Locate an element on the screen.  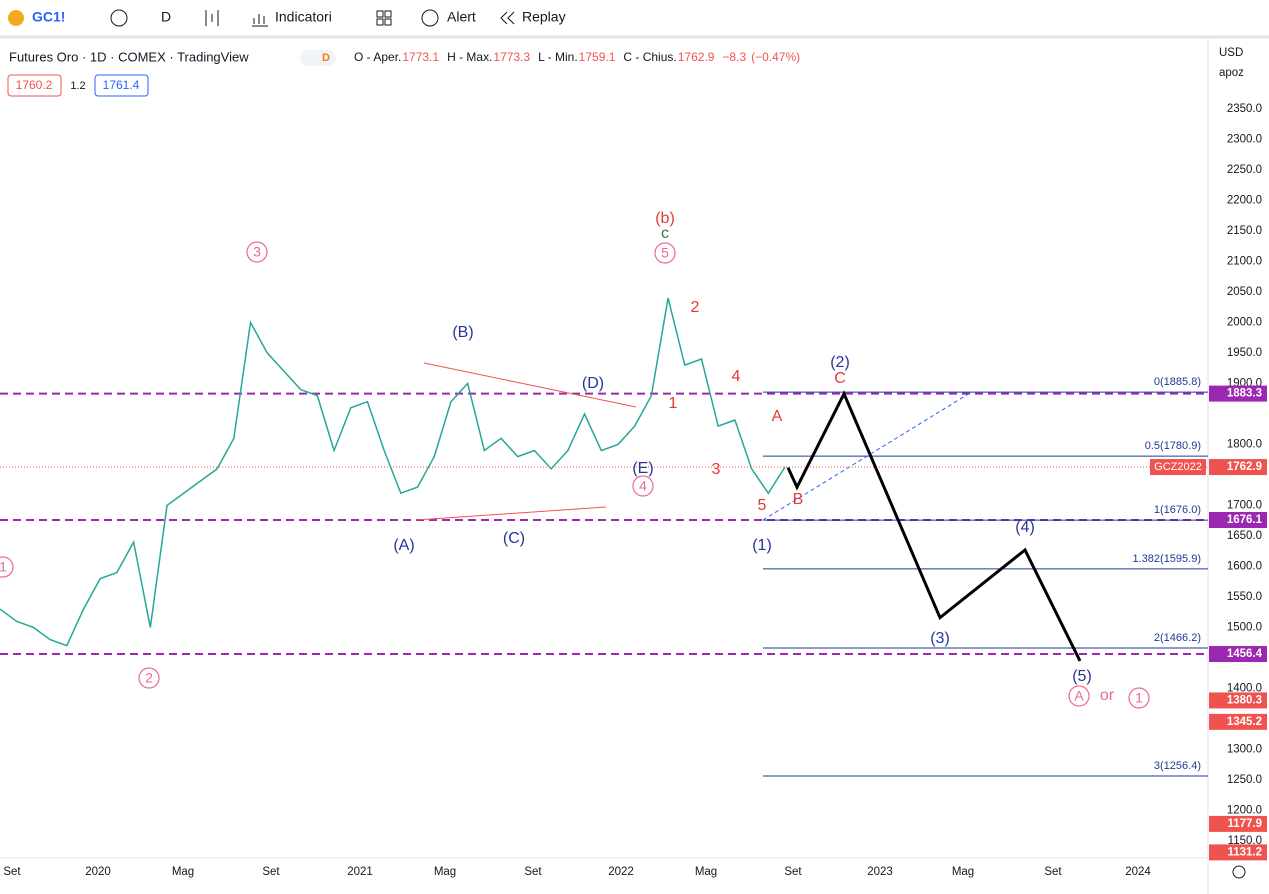
ohlc-label: O - Aper. is located at coordinates (377, 57).